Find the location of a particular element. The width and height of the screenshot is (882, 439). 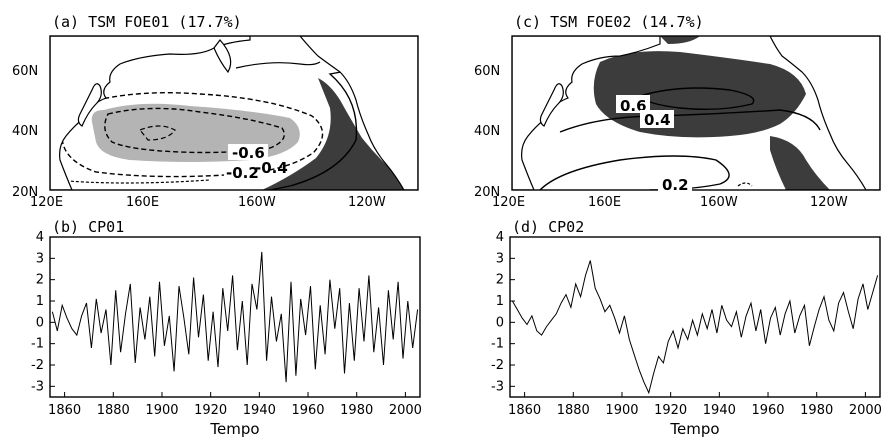

map-title-a: (a) TSM FOE01 (17.7%) is located at coordinates (147, 22).